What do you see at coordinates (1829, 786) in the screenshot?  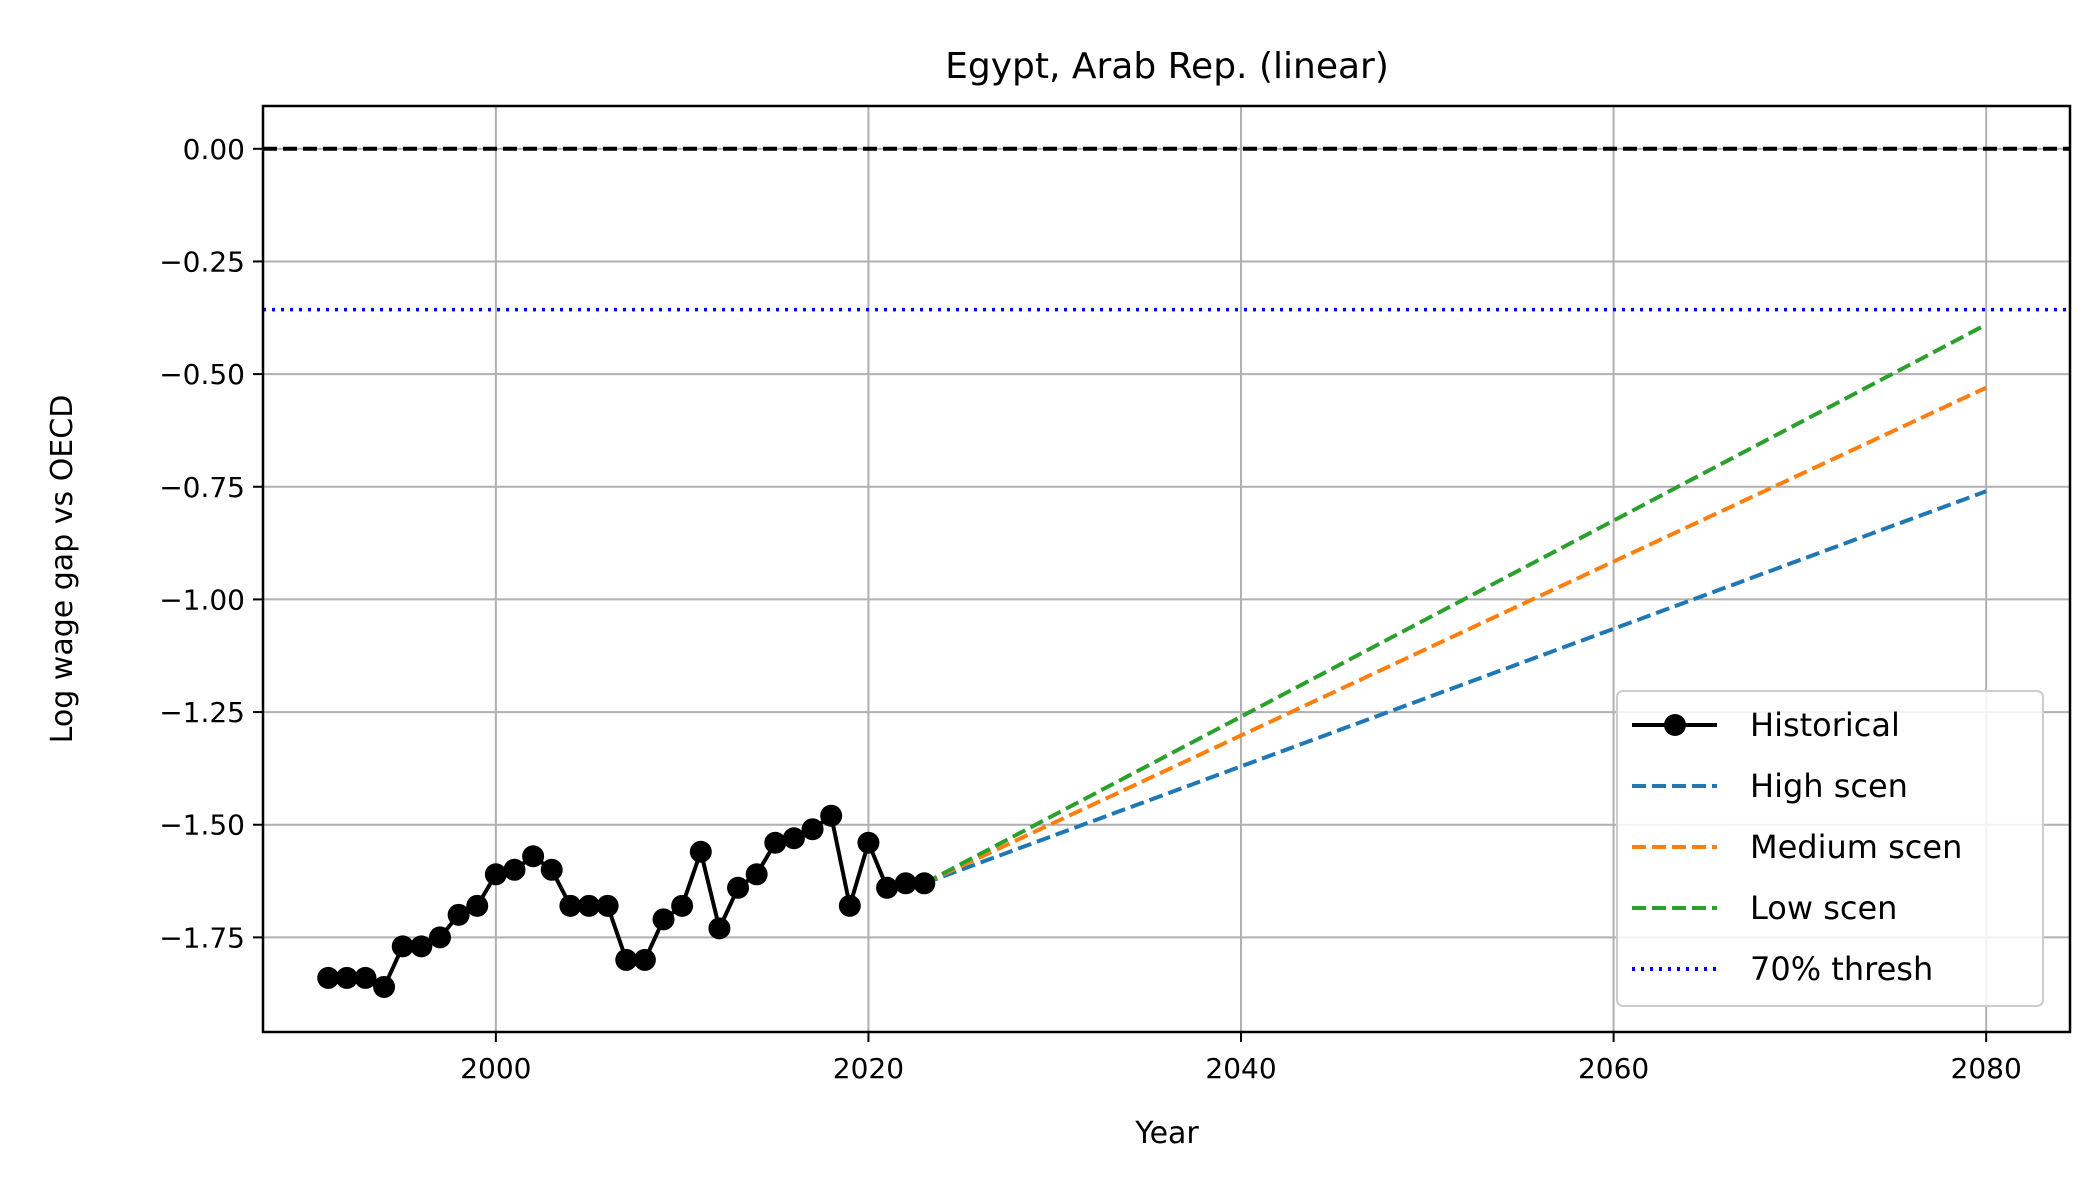 I see `legend-label: High scen` at bounding box center [1829, 786].